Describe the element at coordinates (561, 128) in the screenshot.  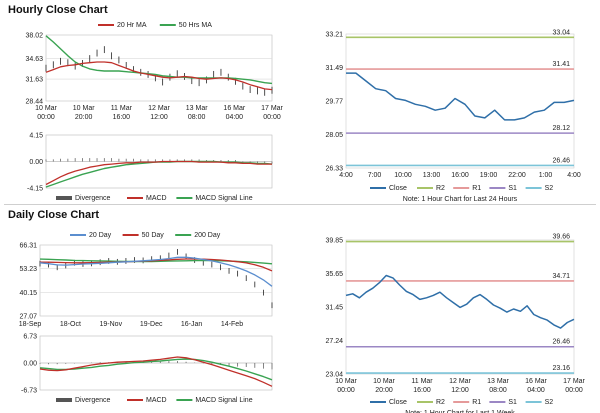
I see `level-s1-label: 28.12` at that location.